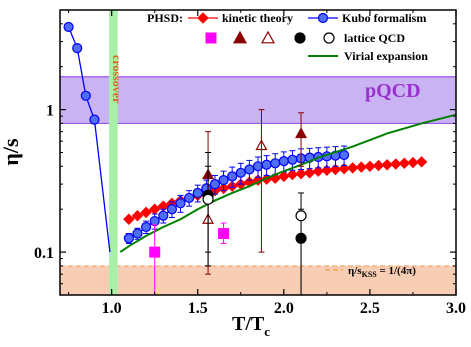 Image resolution: width=471 pixels, height=347 pixels. I want to click on band-label-pqcd: pQCD, so click(393, 91).